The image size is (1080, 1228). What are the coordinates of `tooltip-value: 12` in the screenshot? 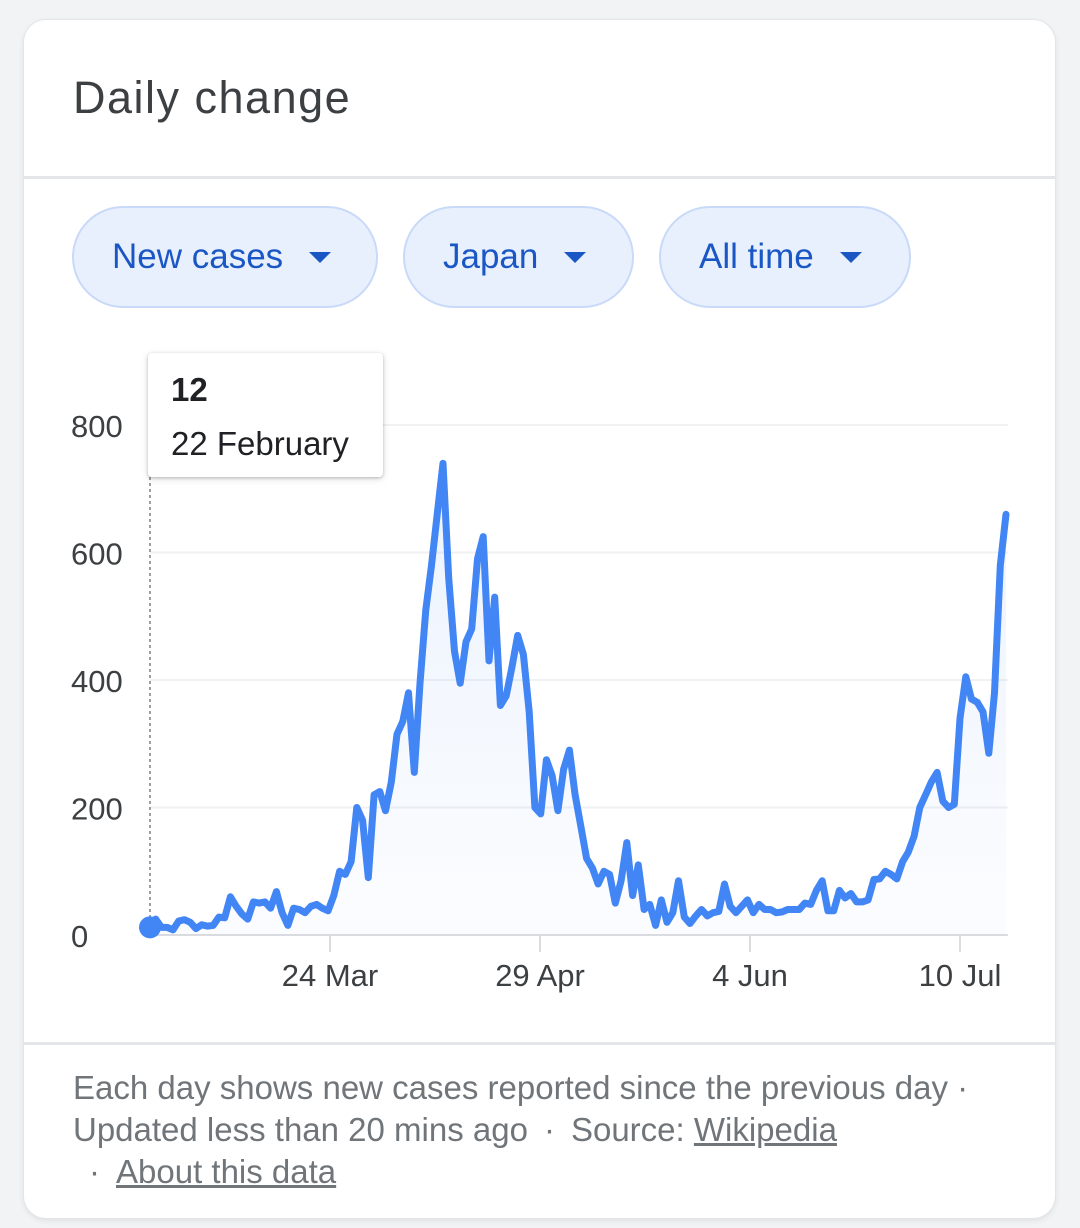 It's located at (189, 389).